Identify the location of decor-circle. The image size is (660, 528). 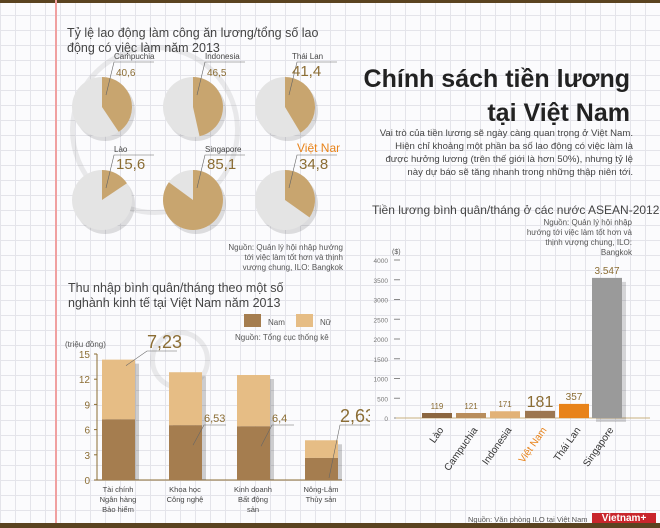
(155, 130).